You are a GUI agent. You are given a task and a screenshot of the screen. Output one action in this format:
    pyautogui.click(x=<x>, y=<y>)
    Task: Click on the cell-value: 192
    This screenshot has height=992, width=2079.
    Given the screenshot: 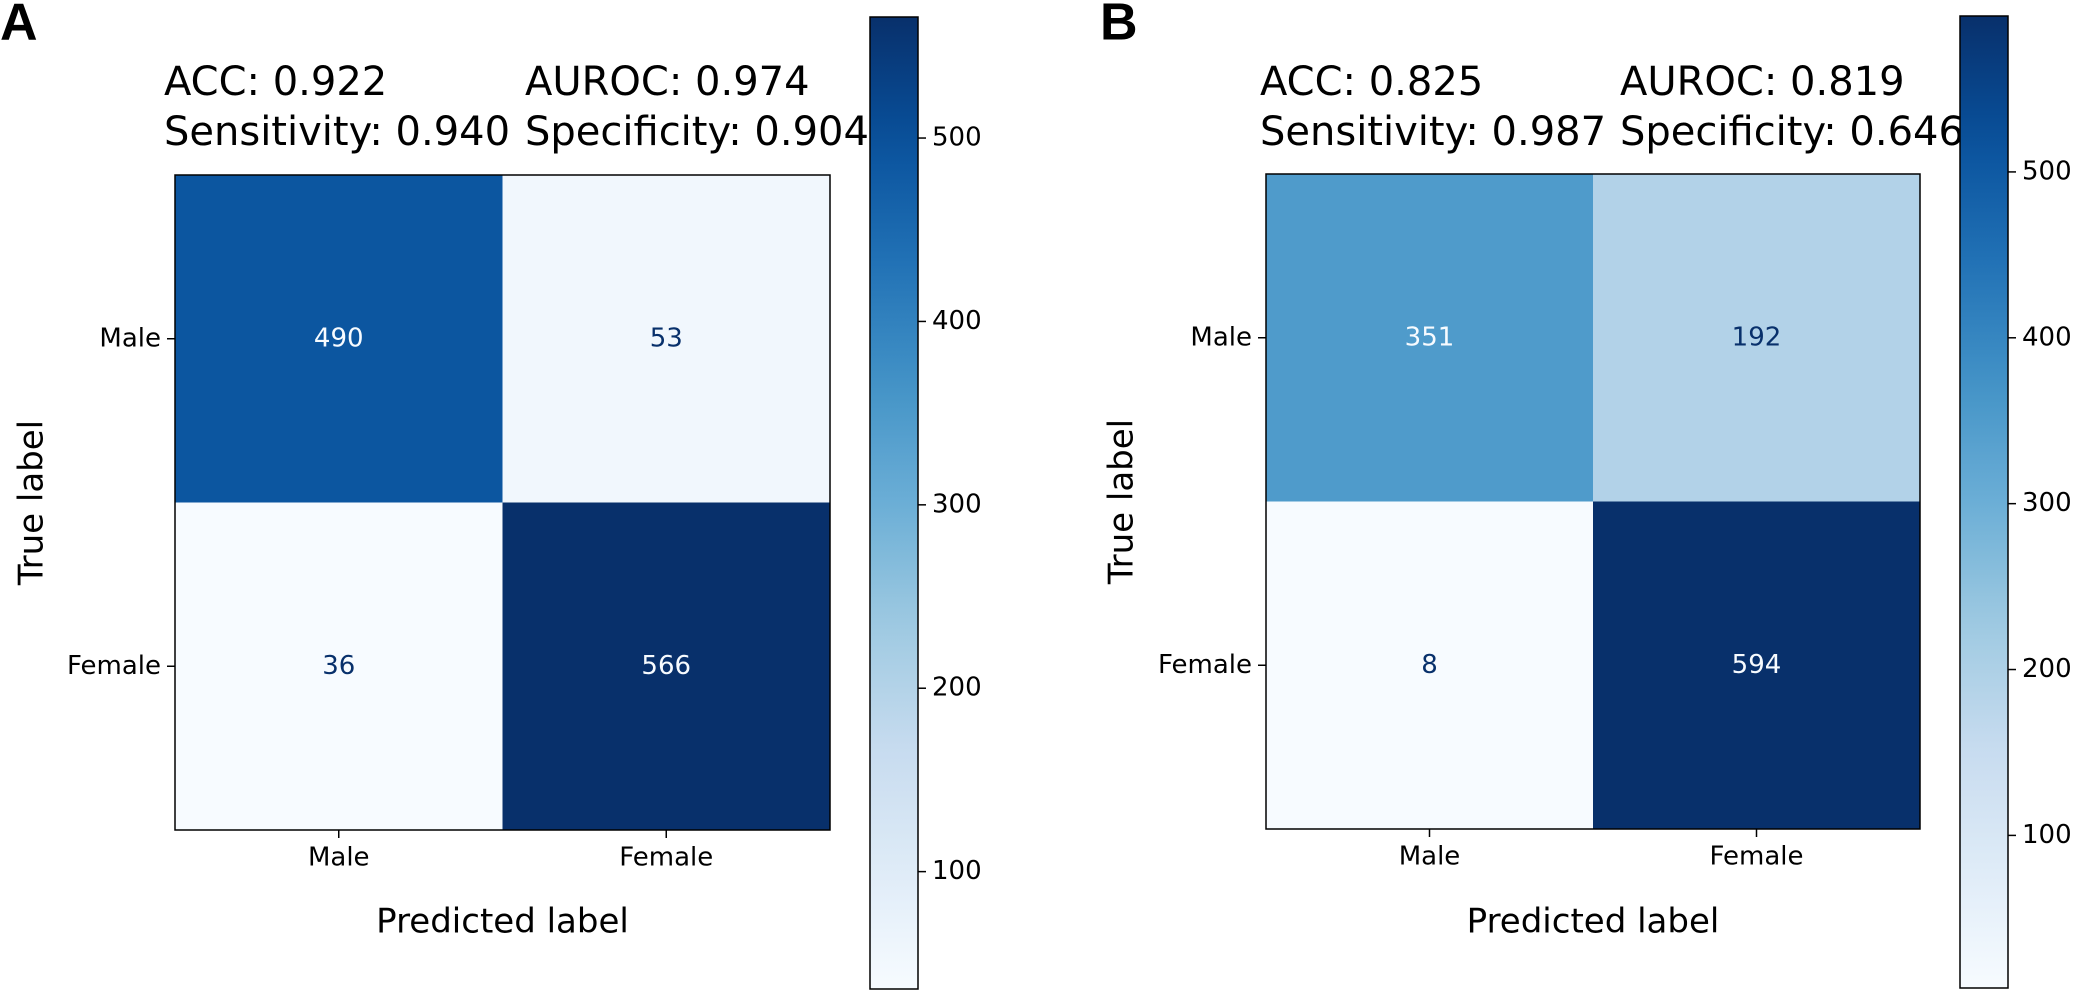 What is the action you would take?
    pyautogui.click(x=1757, y=337)
    